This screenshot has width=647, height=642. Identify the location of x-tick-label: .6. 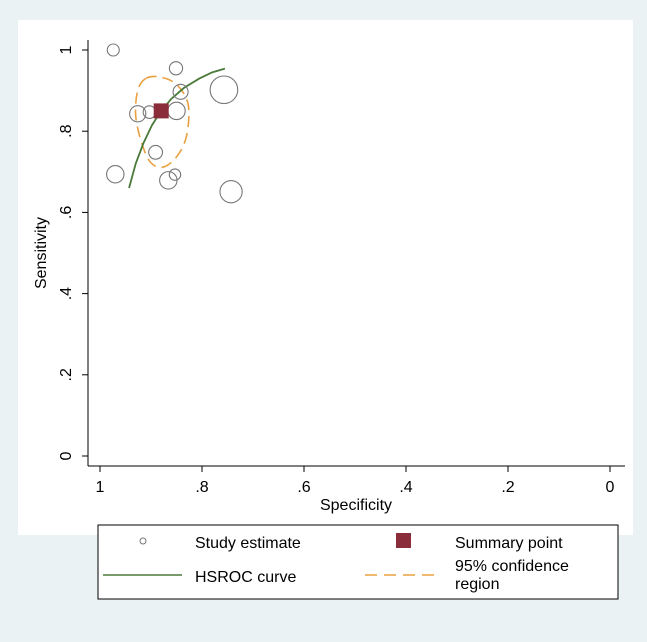
(303, 487).